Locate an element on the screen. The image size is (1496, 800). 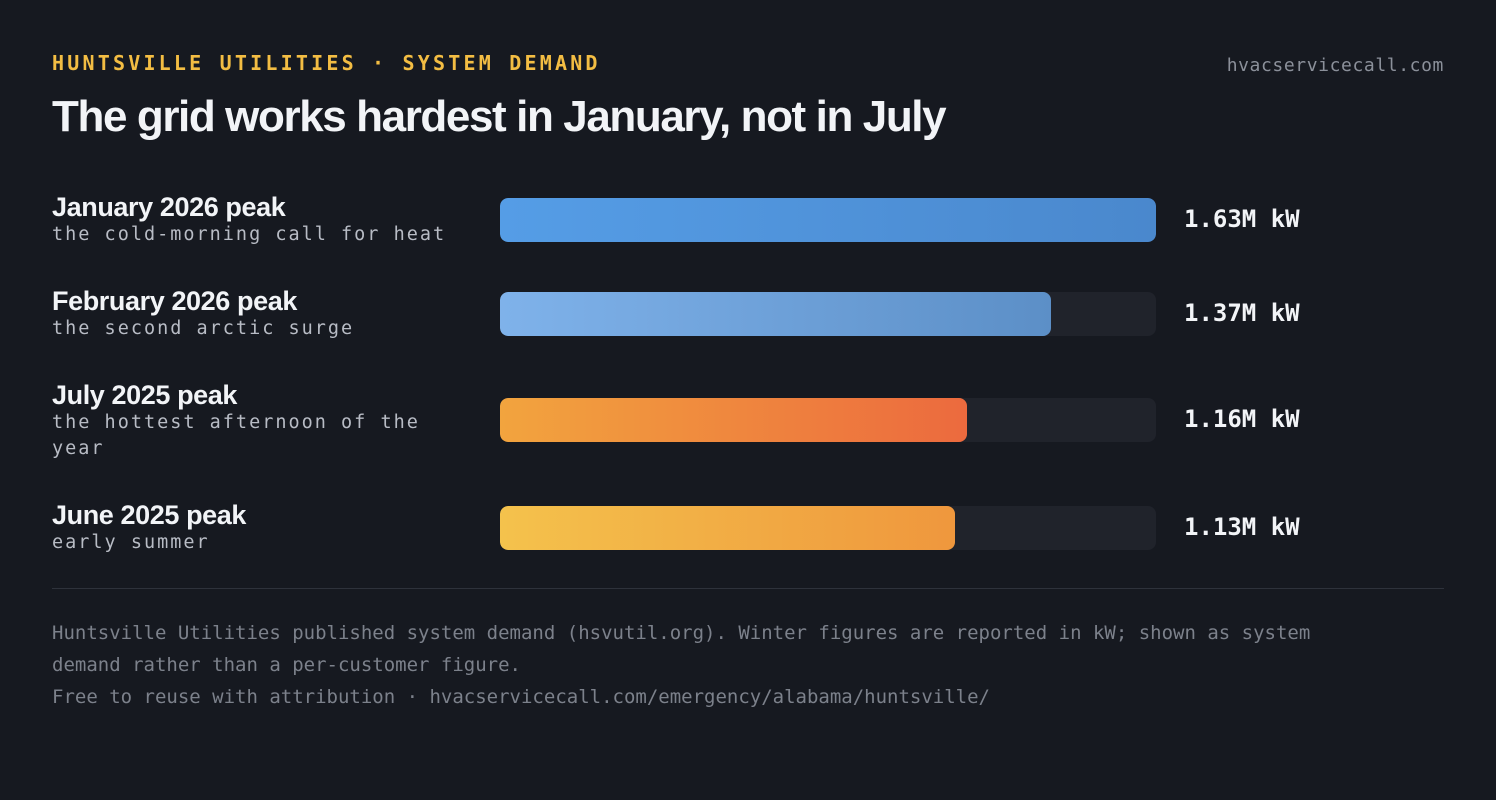
category-subtitle: early summer is located at coordinates (131, 542).